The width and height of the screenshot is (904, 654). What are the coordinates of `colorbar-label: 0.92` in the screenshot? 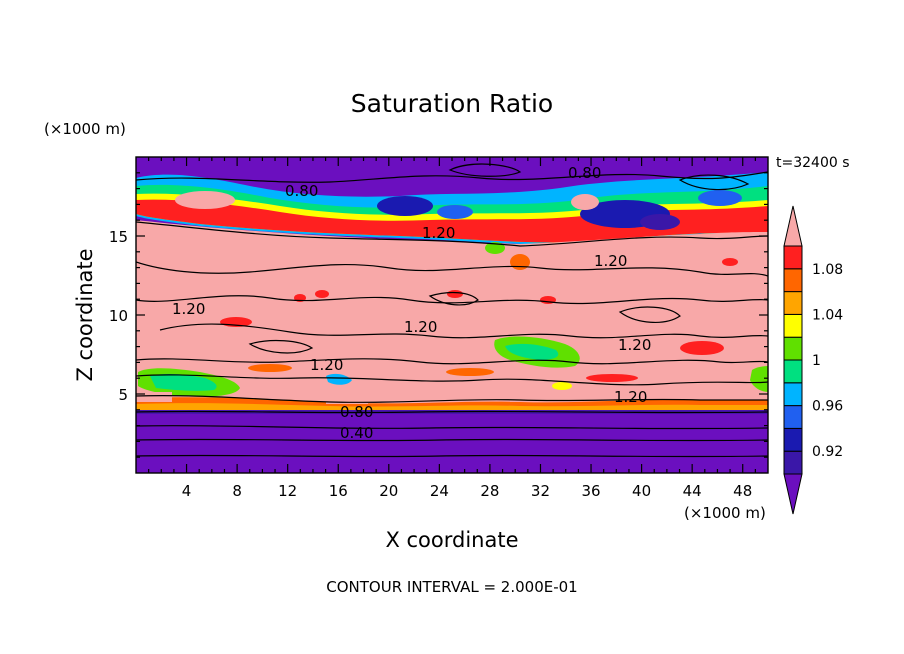 It's located at (827, 452).